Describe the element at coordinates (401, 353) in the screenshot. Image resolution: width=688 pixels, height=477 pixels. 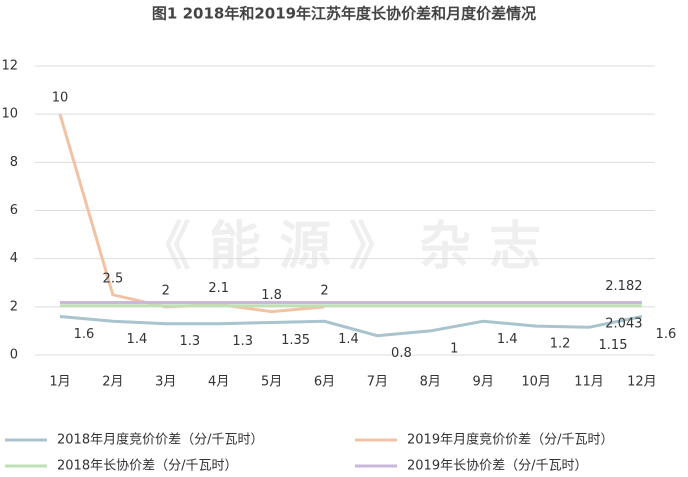
I see `data-label: 0.8` at that location.